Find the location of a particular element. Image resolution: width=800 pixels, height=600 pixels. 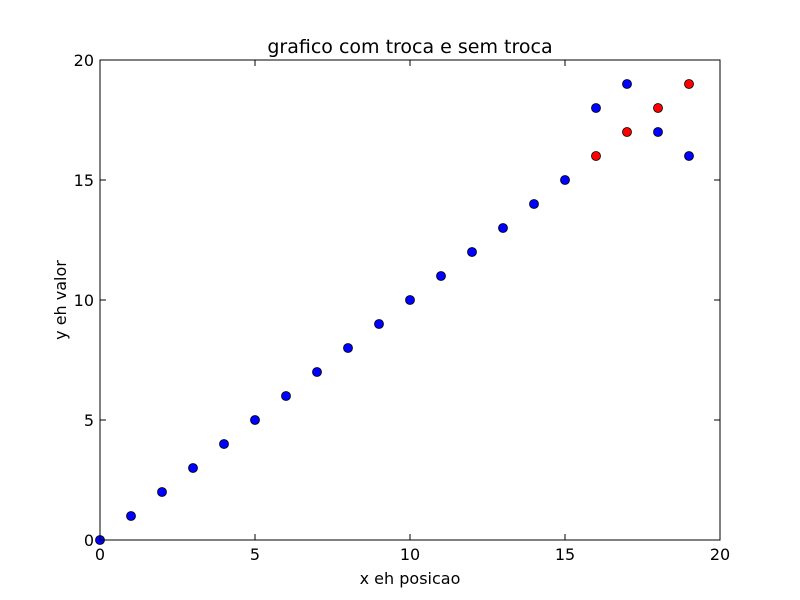

y-tick-label-1: 5 is located at coordinates (89, 420).